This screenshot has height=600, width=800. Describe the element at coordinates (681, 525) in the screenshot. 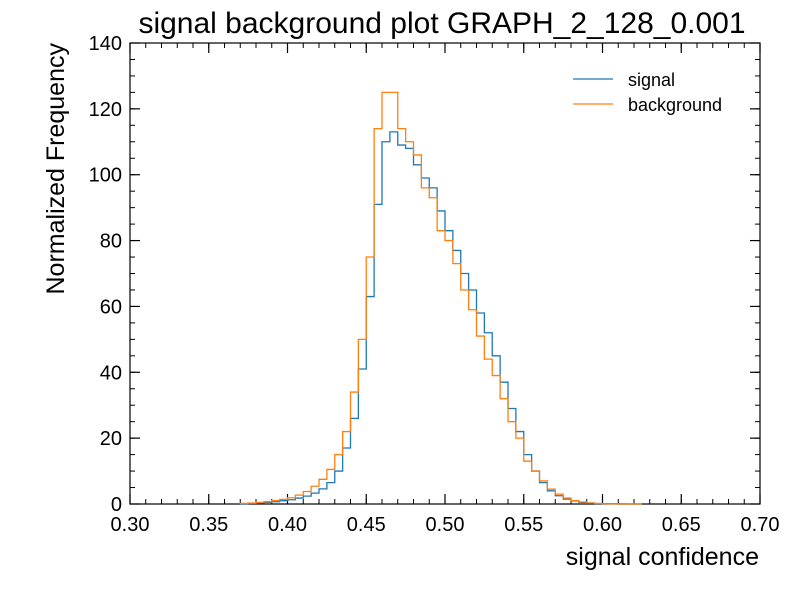

I see `x-tick-label: 0.65` at that location.